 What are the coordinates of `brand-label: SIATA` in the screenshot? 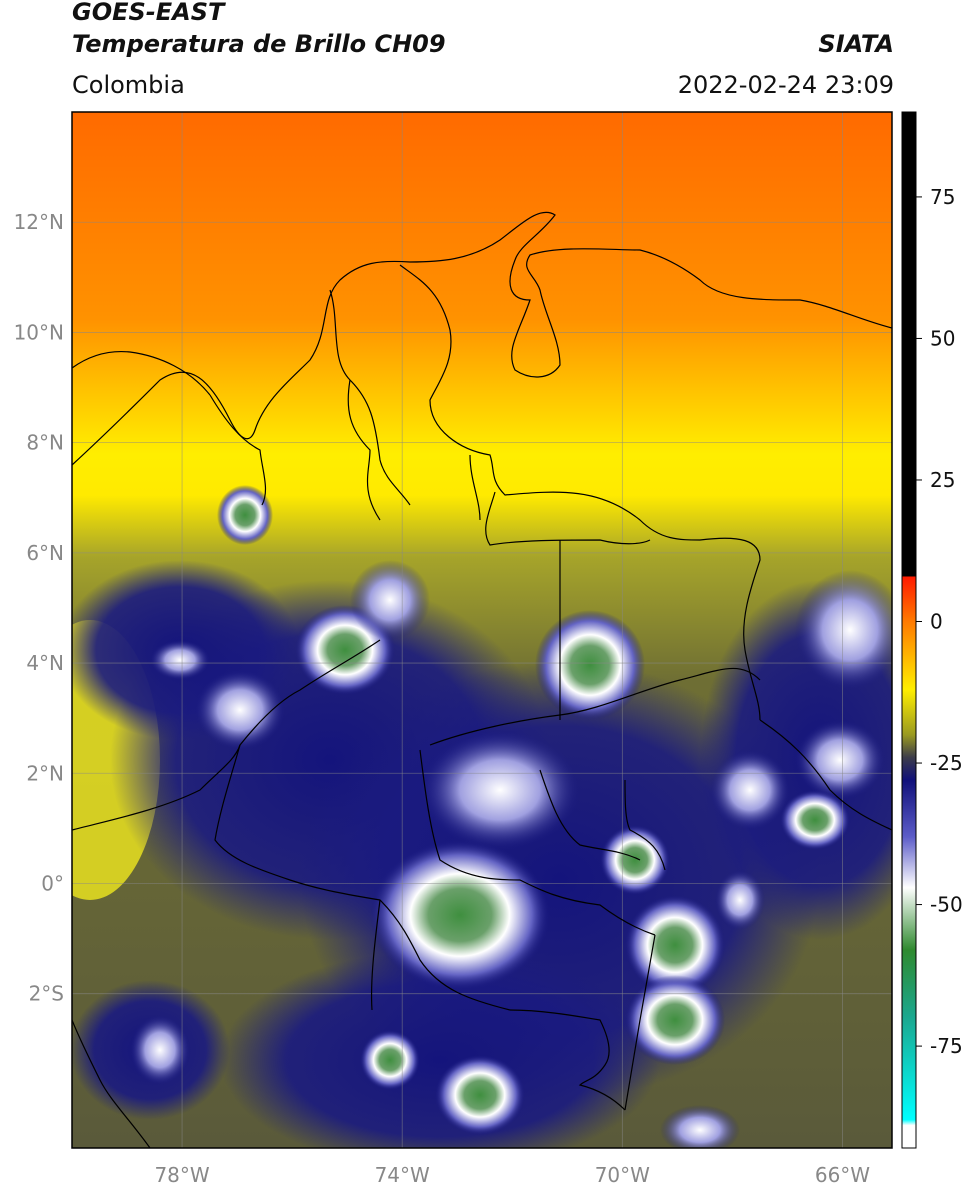 It's located at (856, 44).